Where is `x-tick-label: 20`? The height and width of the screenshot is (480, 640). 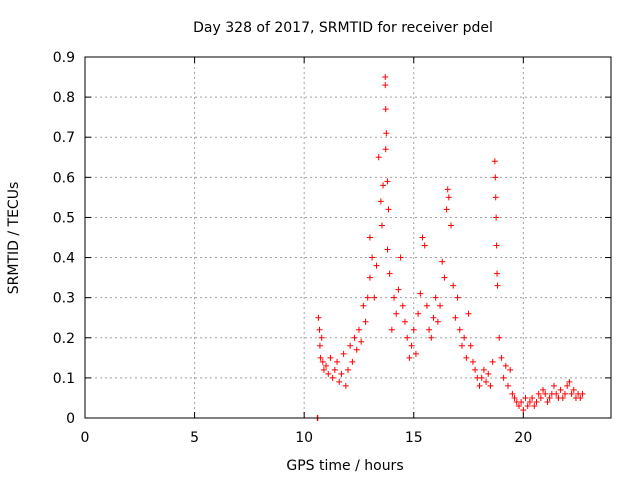 x-tick-label: 20 is located at coordinates (523, 438).